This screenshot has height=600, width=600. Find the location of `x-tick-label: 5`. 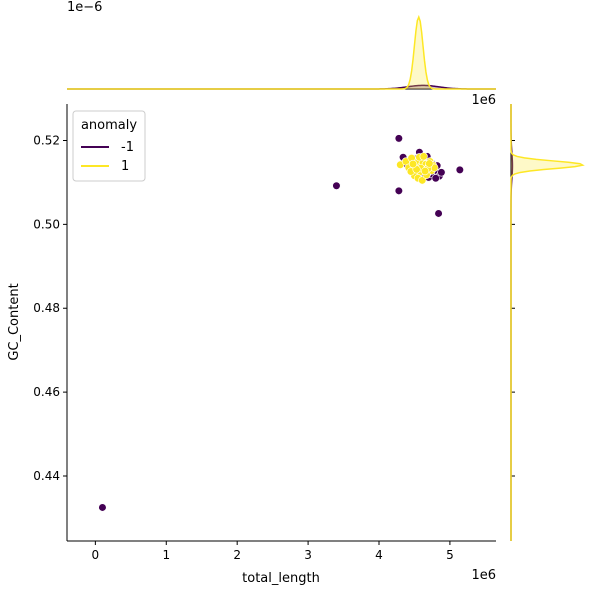

x-tick-label: 5 is located at coordinates (450, 555).